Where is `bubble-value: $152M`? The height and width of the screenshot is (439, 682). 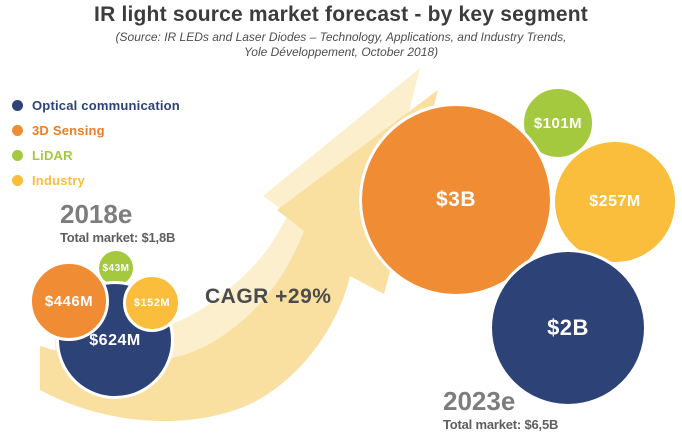
bubble-value: $152M is located at coordinates (152, 303).